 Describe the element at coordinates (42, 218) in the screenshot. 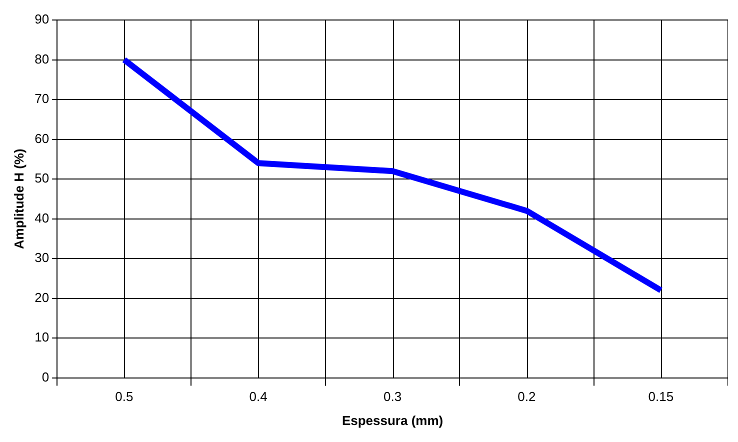

I see `y-tick-label: 40` at that location.